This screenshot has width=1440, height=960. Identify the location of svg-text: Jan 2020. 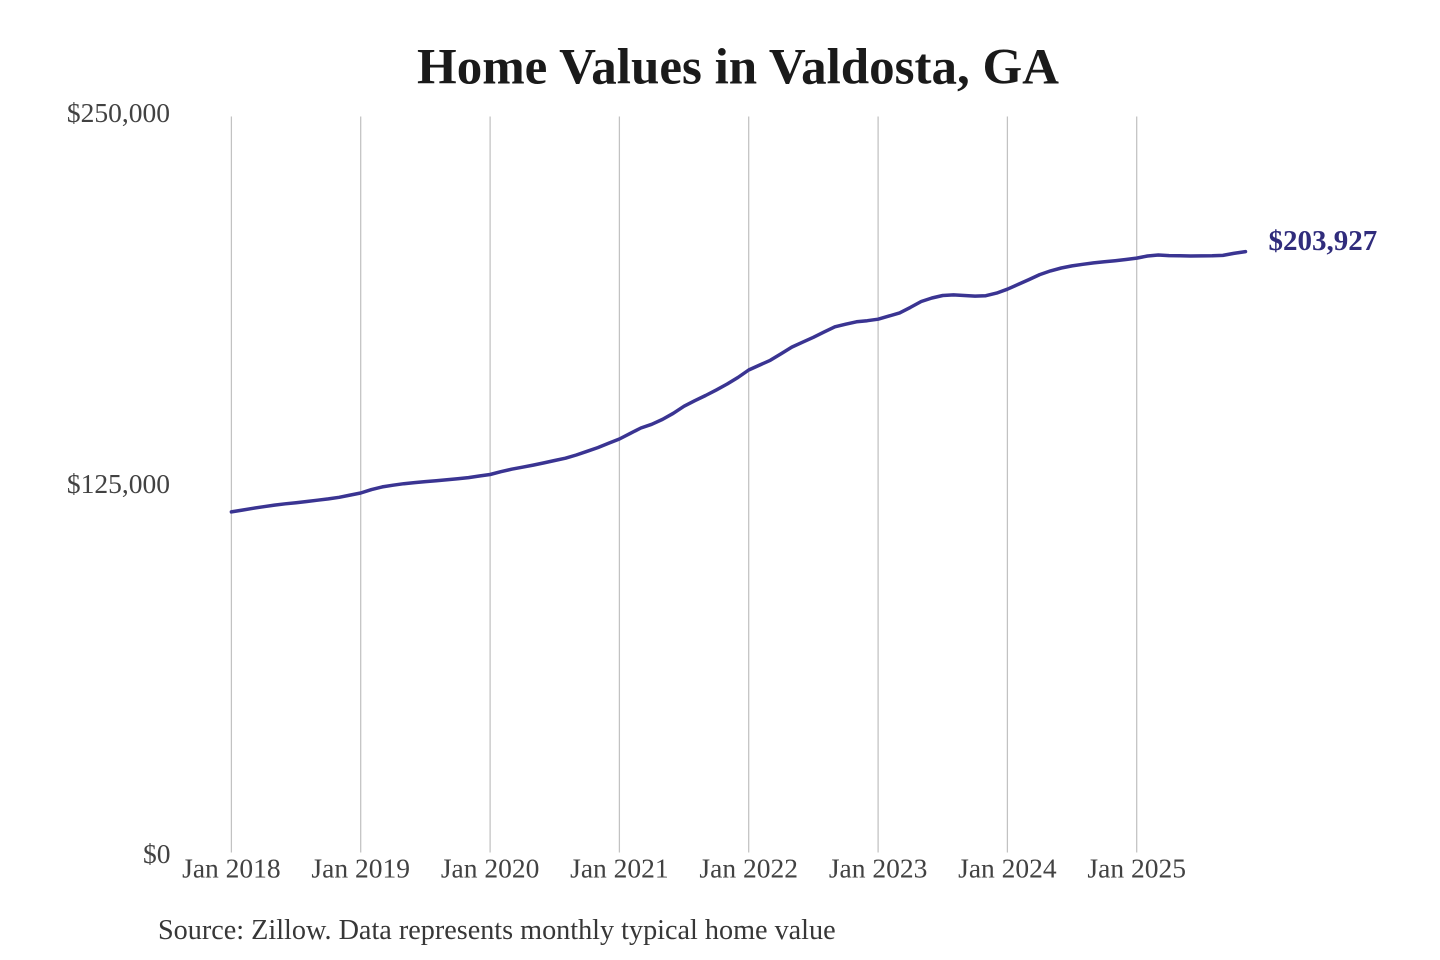
(490, 868).